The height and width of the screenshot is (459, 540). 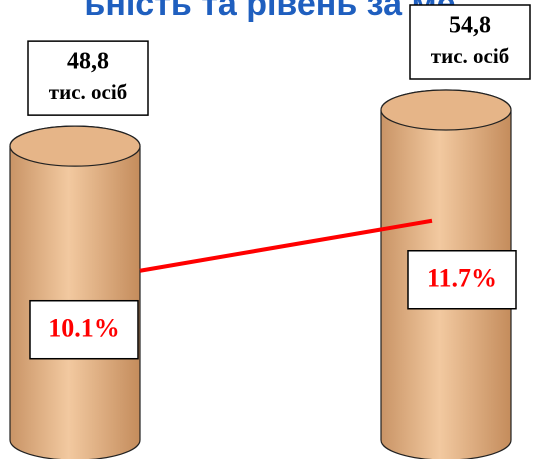 What do you see at coordinates (88, 62) in the screenshot?
I see `value-label: 48,8` at bounding box center [88, 62].